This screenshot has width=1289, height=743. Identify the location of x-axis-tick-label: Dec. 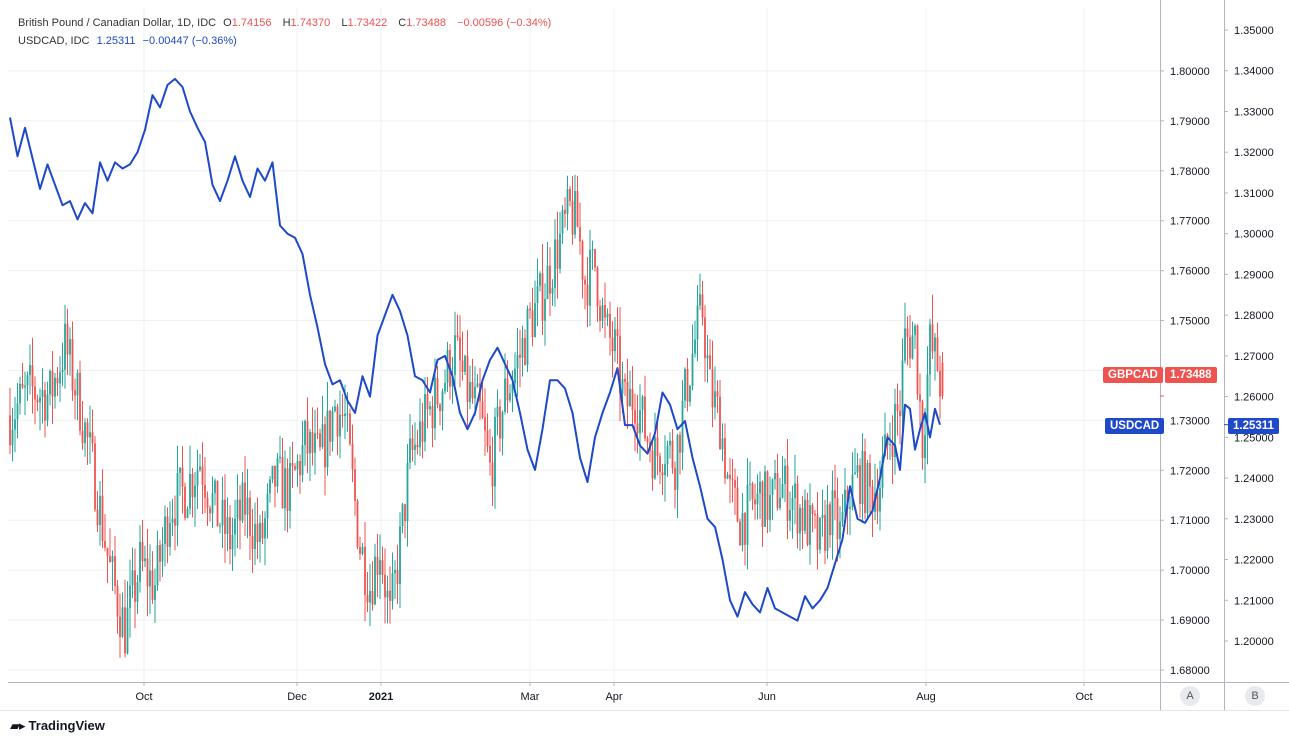
(297, 697).